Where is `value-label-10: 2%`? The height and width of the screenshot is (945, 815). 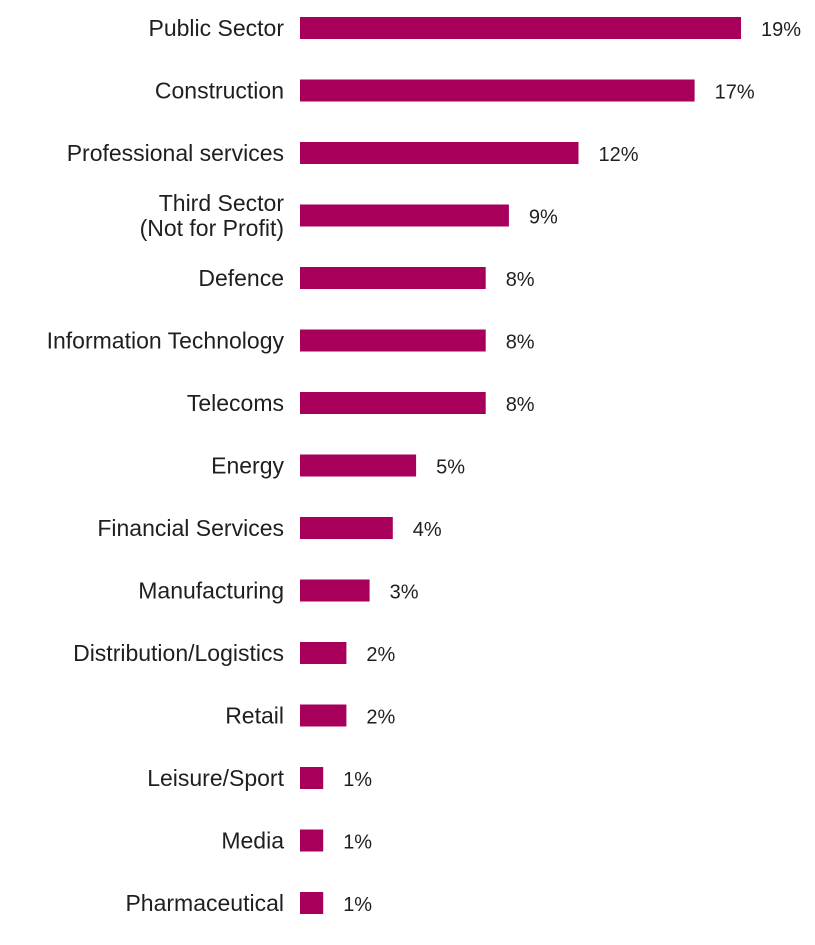 value-label-10: 2% is located at coordinates (380, 655).